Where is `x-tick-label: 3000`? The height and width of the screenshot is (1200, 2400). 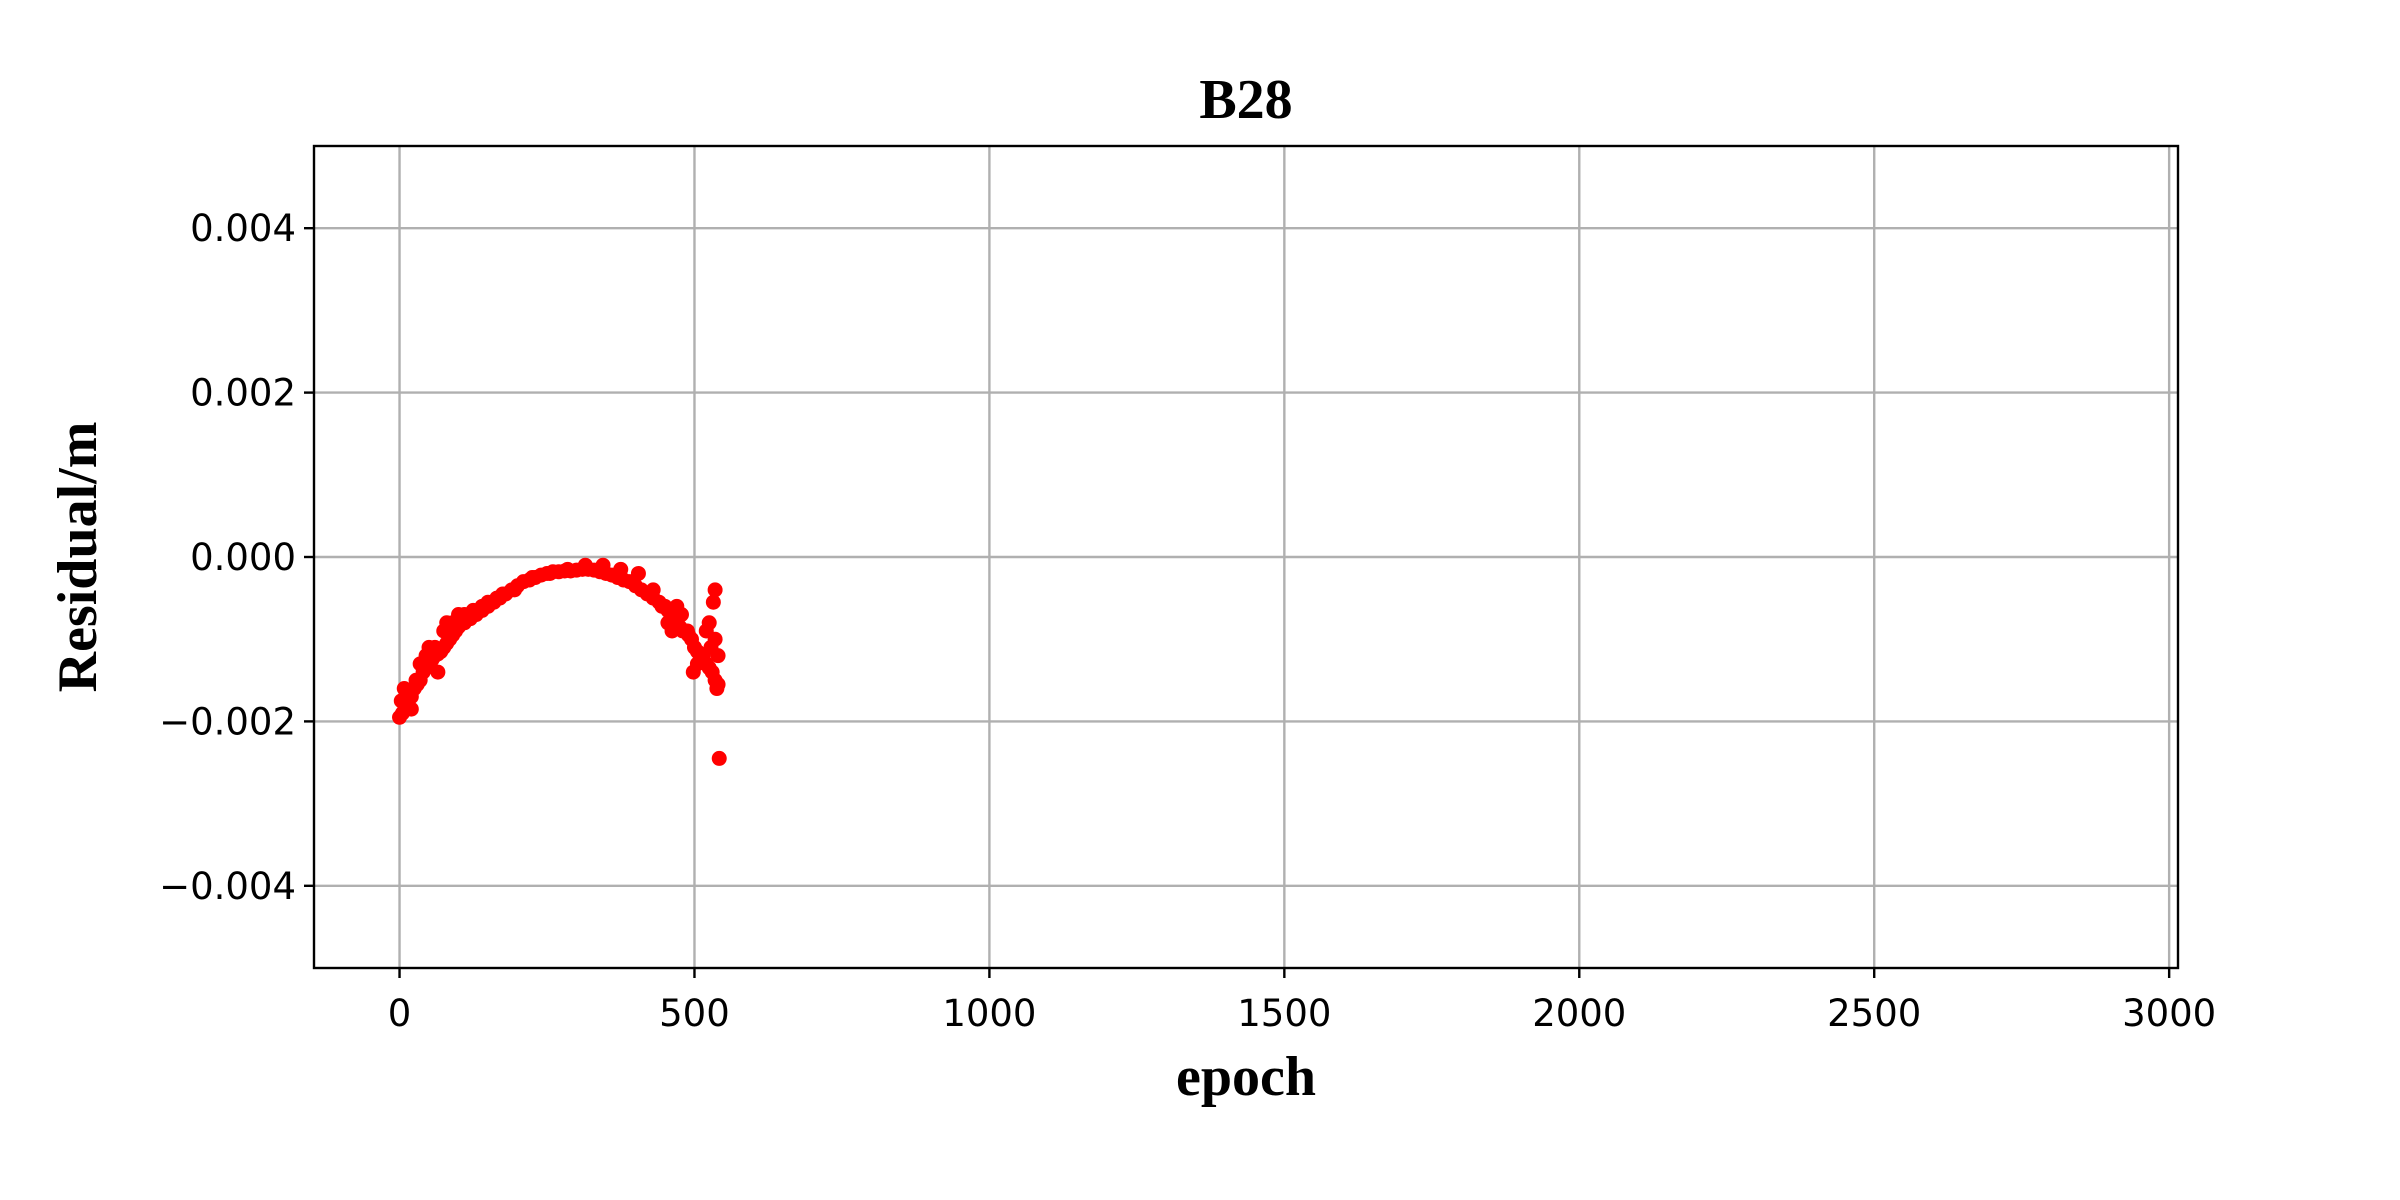 x-tick-label: 3000 is located at coordinates (2169, 1013).